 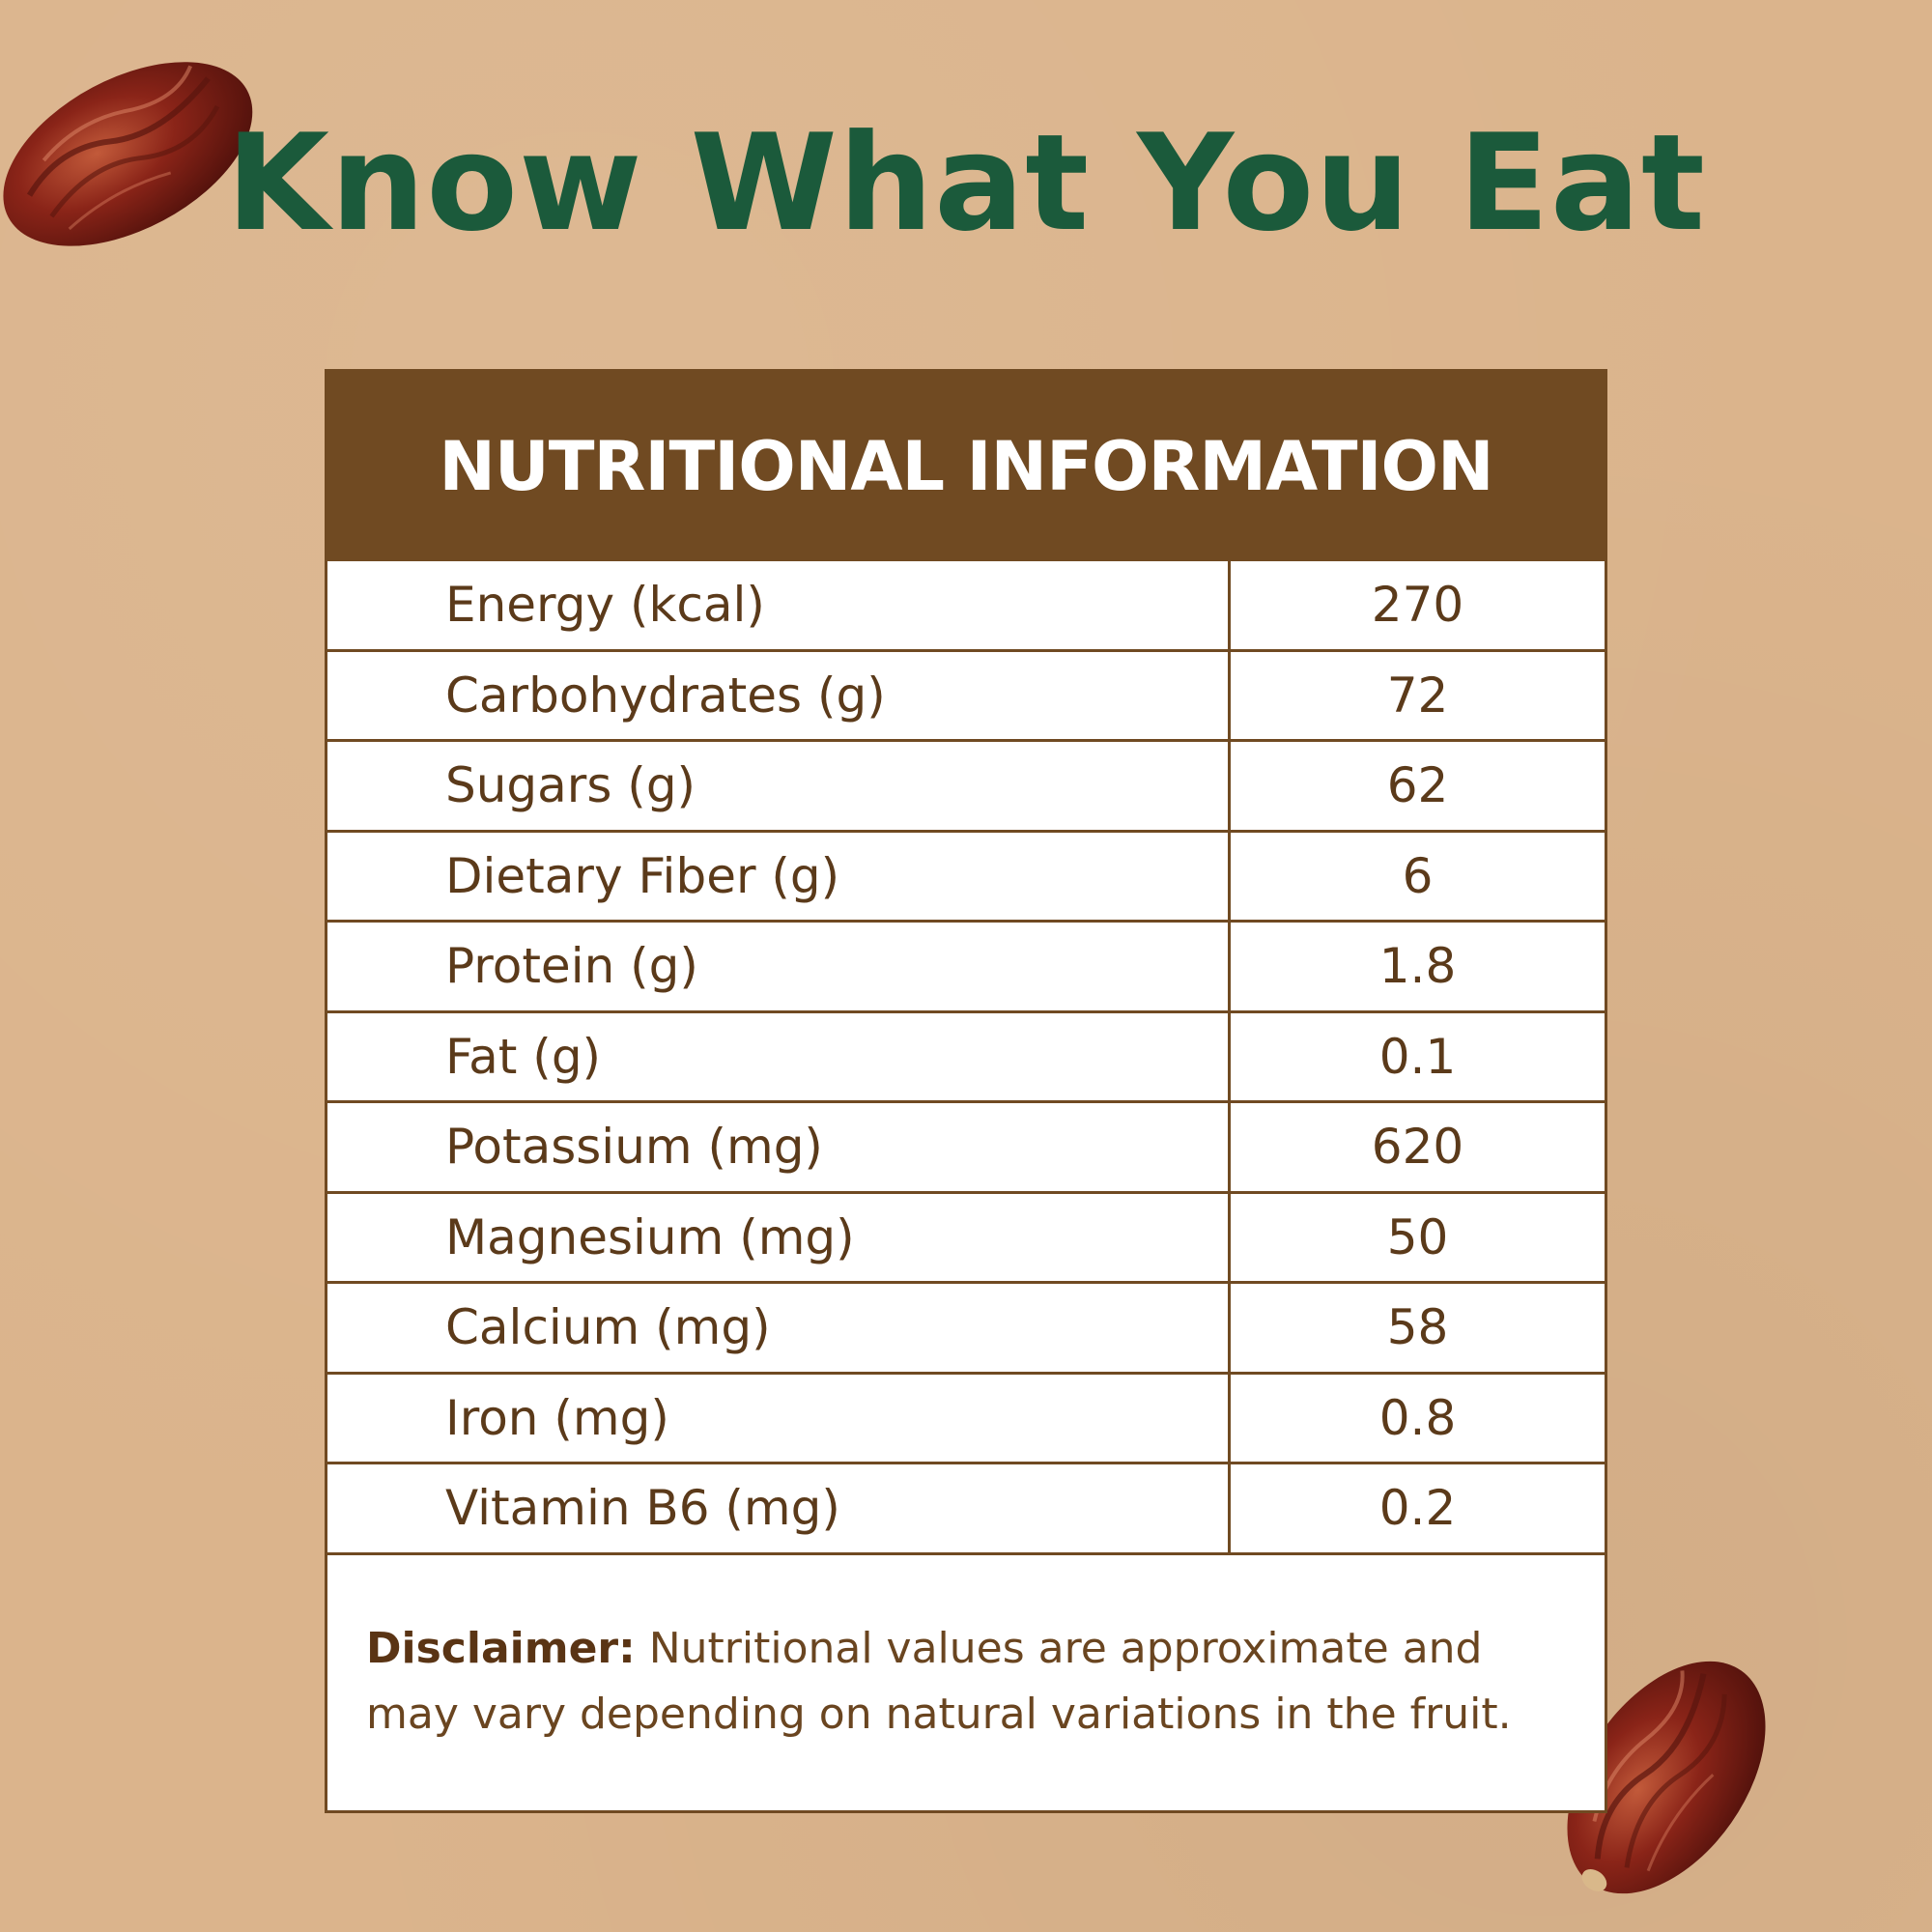 I want to click on table-row: Carbohydrates (g) 72, so click(x=966, y=696).